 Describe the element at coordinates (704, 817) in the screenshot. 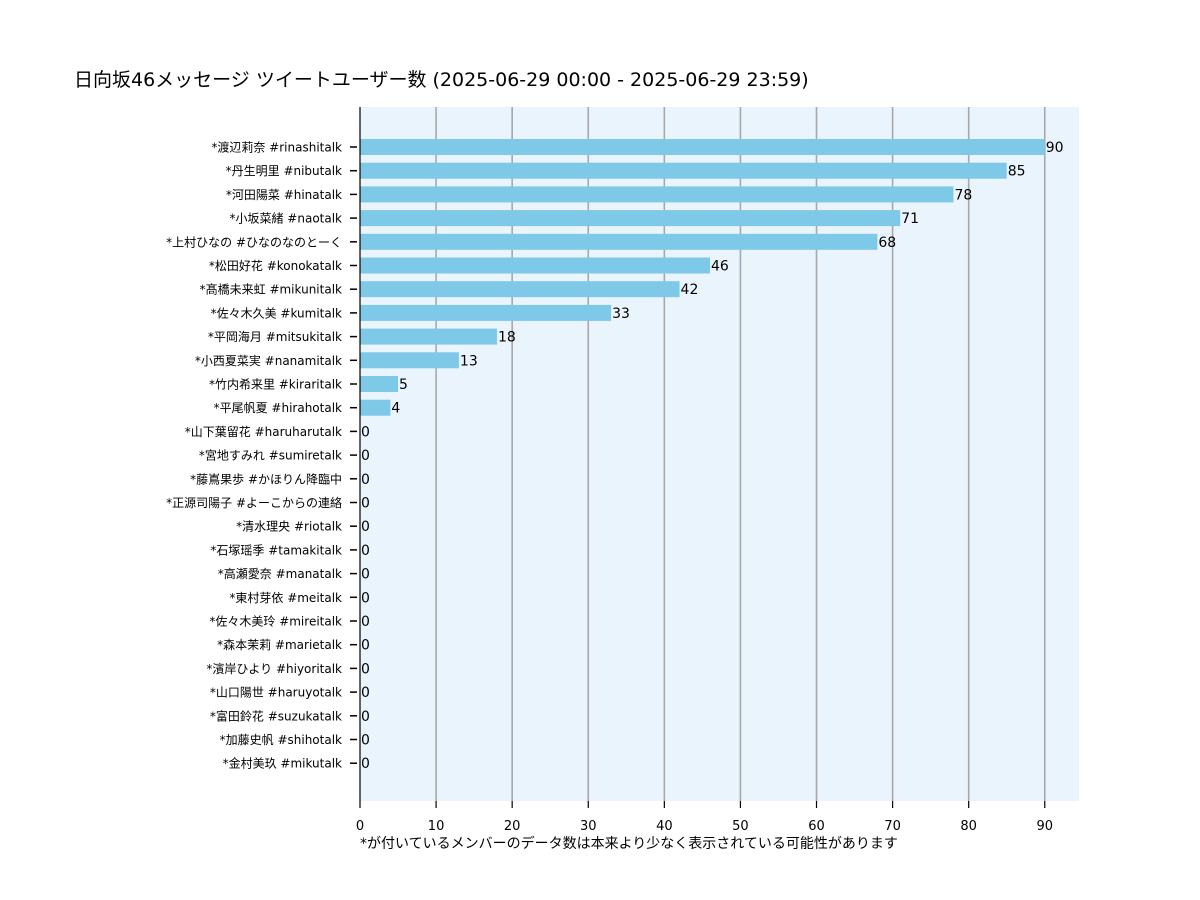

I see `x-axis: 0 10 20 30 40 50 60 70 80 90` at that location.